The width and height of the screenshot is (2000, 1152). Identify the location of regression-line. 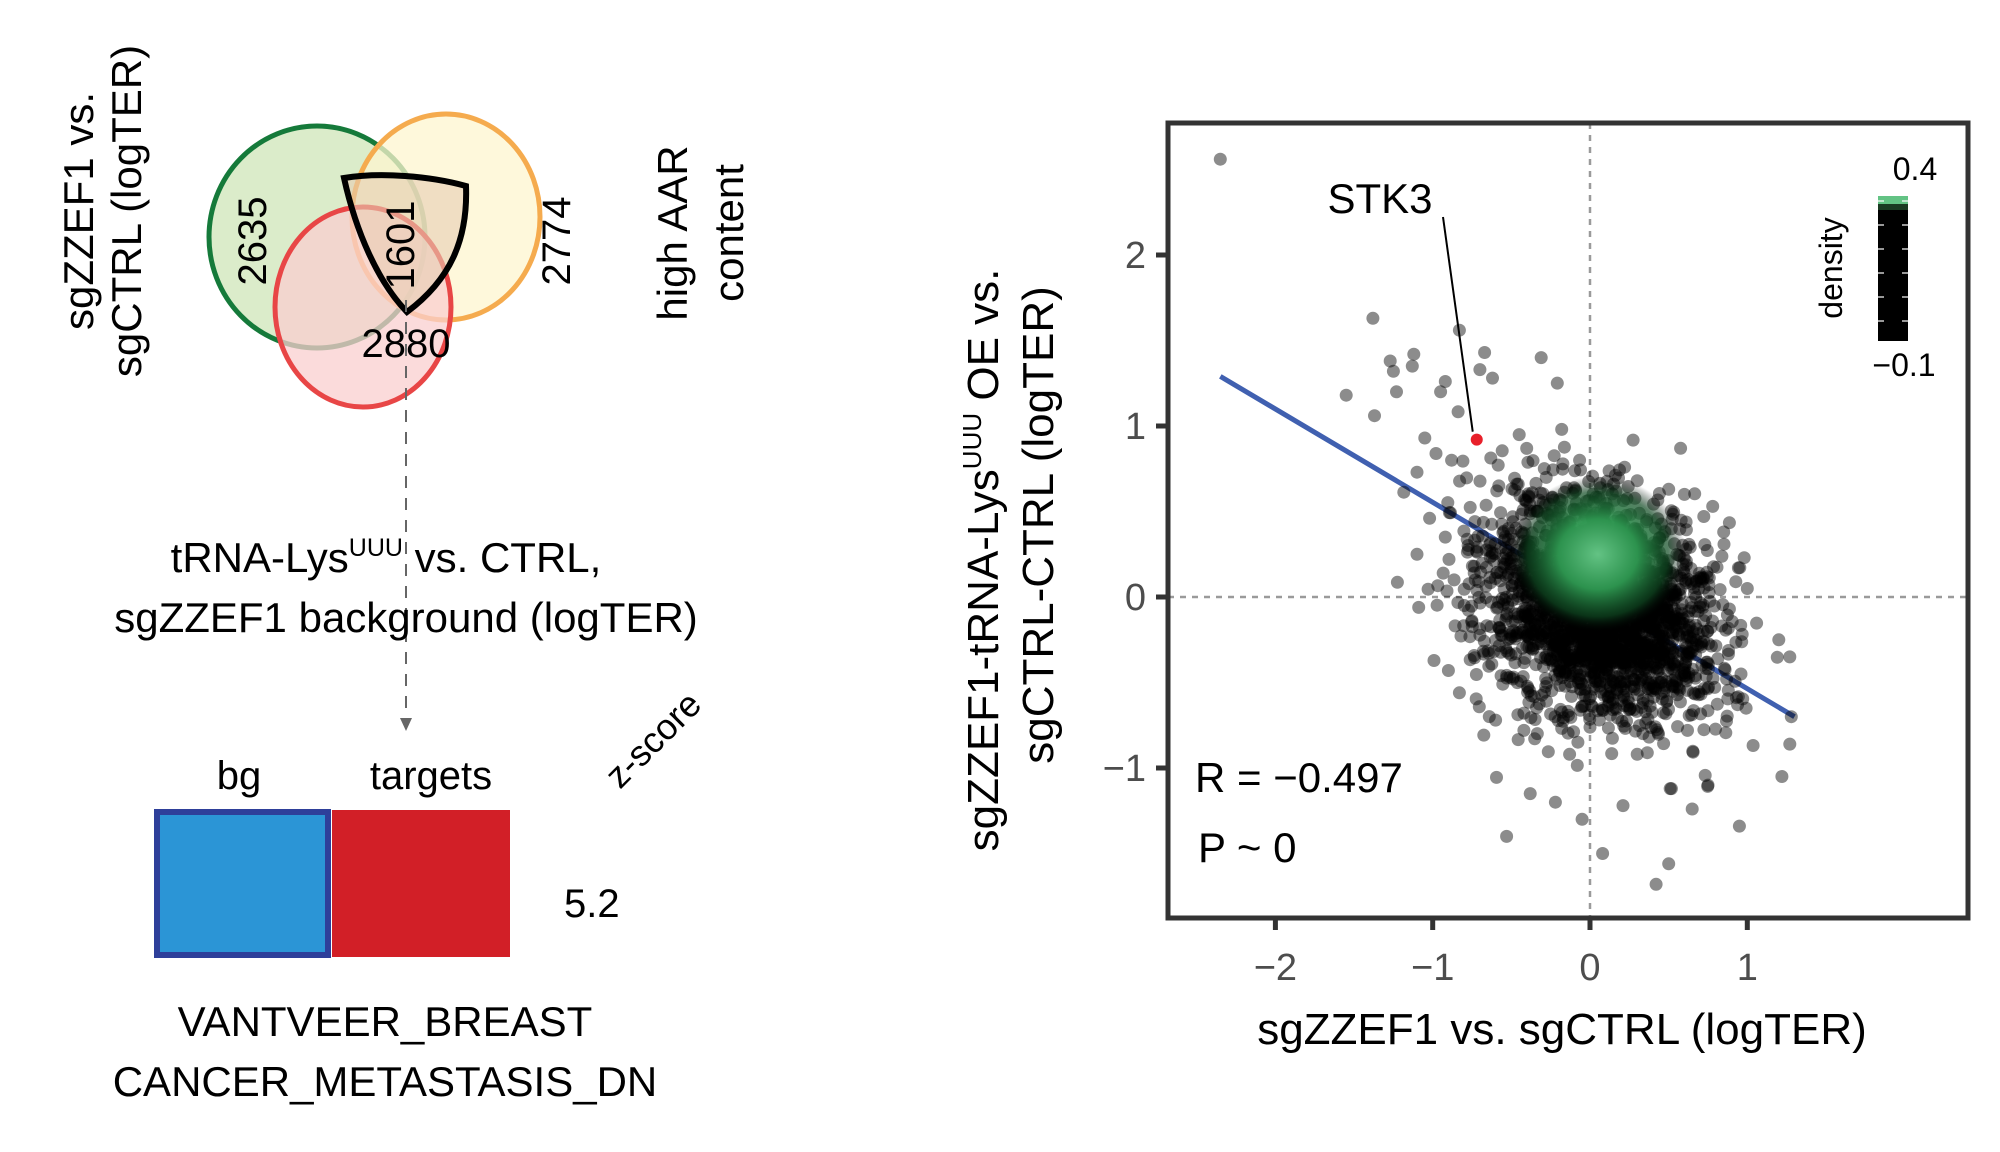
(1507, 546).